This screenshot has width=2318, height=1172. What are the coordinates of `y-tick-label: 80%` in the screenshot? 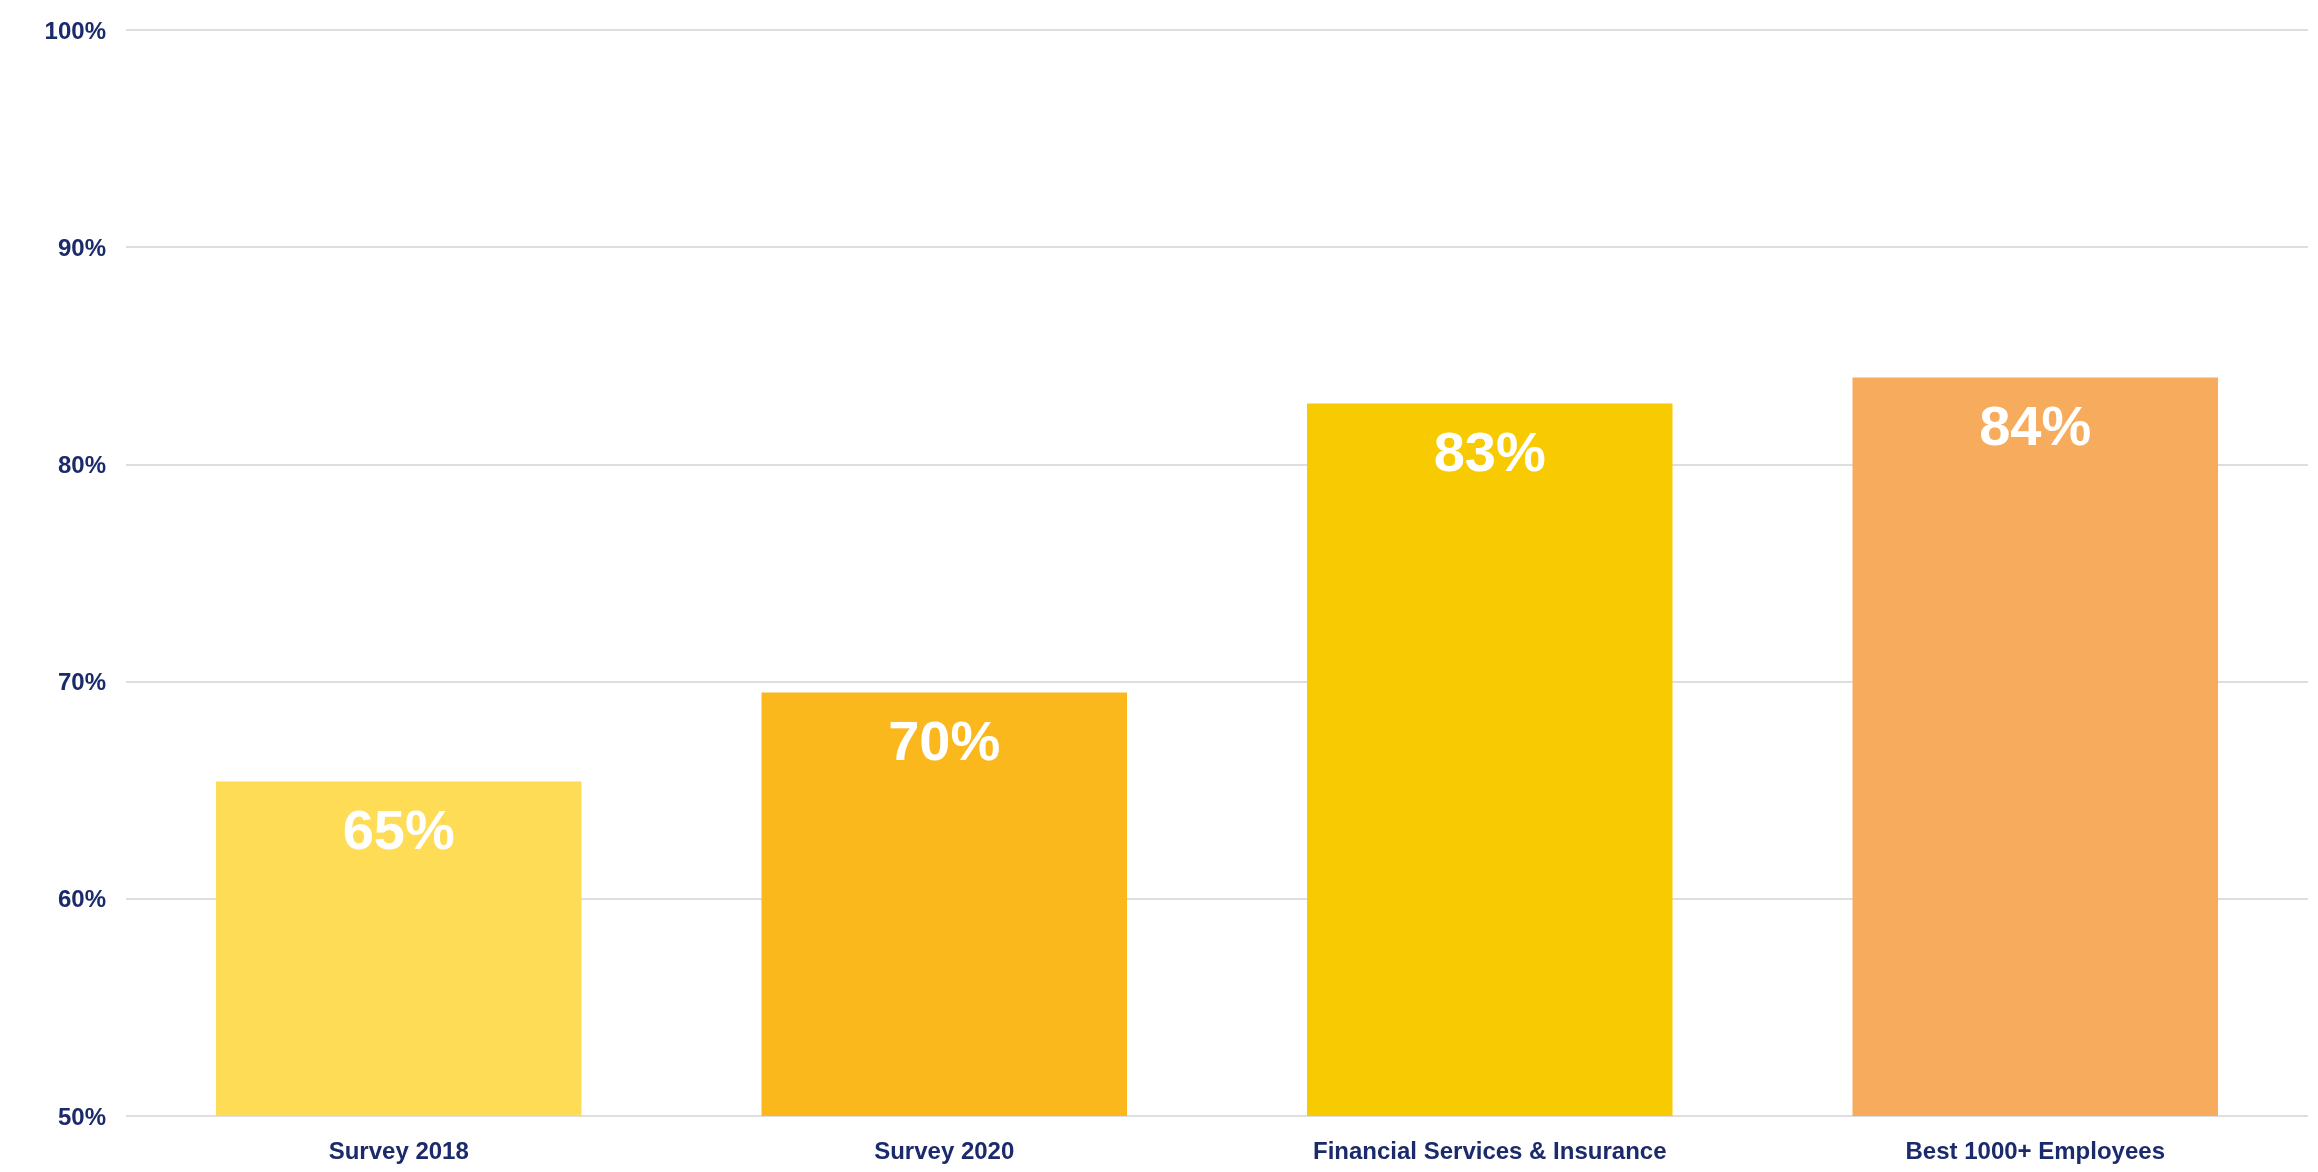 It's located at (81, 464).